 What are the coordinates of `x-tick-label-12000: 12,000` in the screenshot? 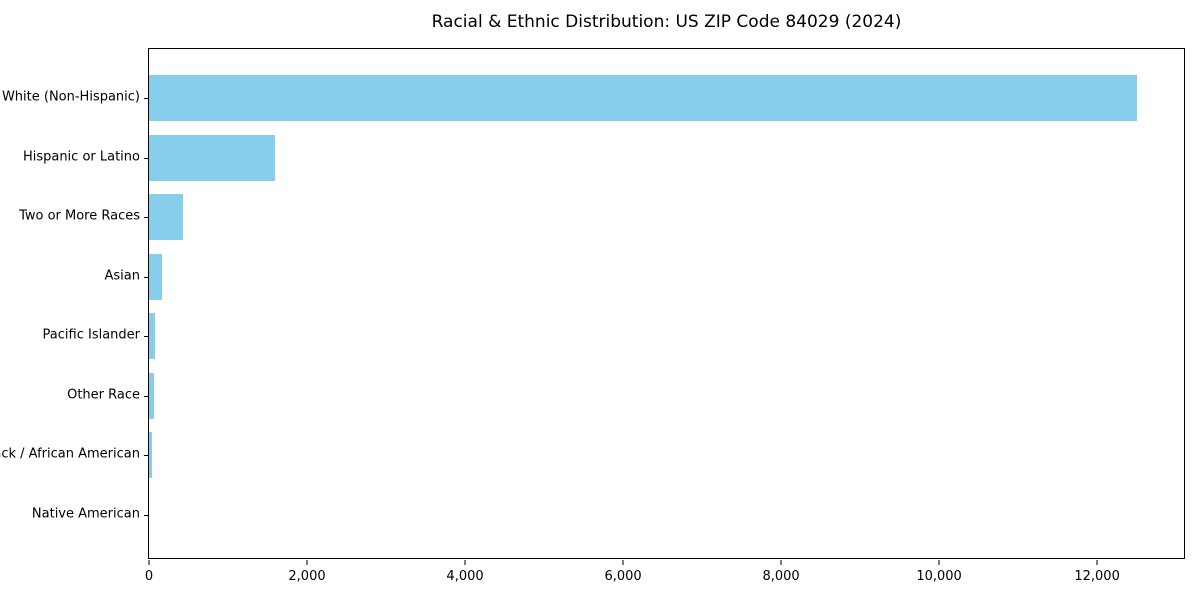 It's located at (1097, 576).